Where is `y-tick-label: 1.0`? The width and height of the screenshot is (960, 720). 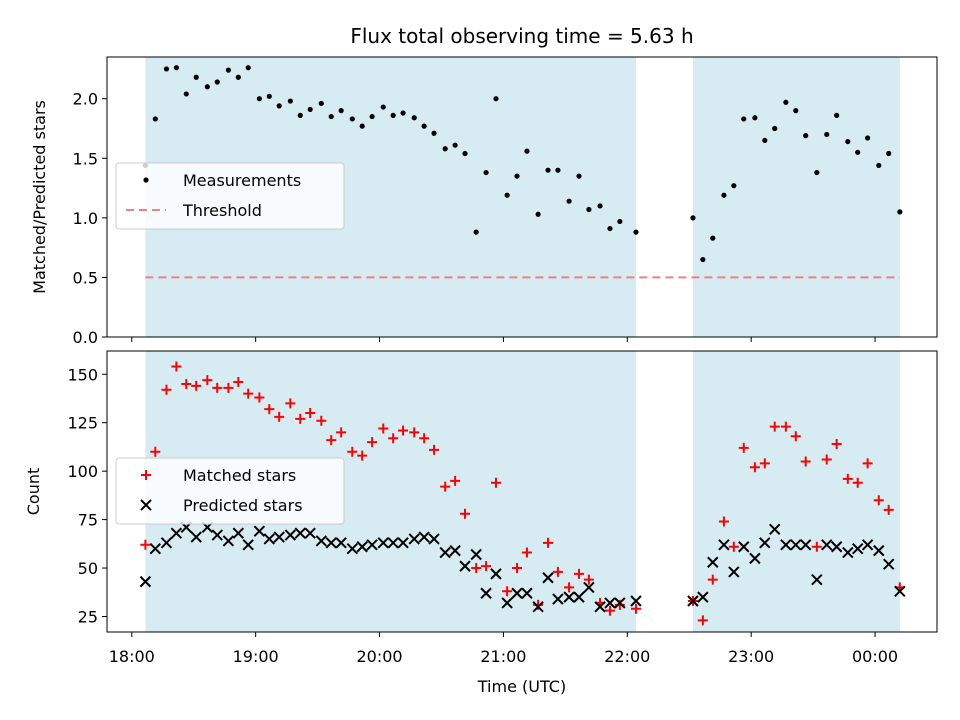
y-tick-label: 1.0 is located at coordinates (85, 218).